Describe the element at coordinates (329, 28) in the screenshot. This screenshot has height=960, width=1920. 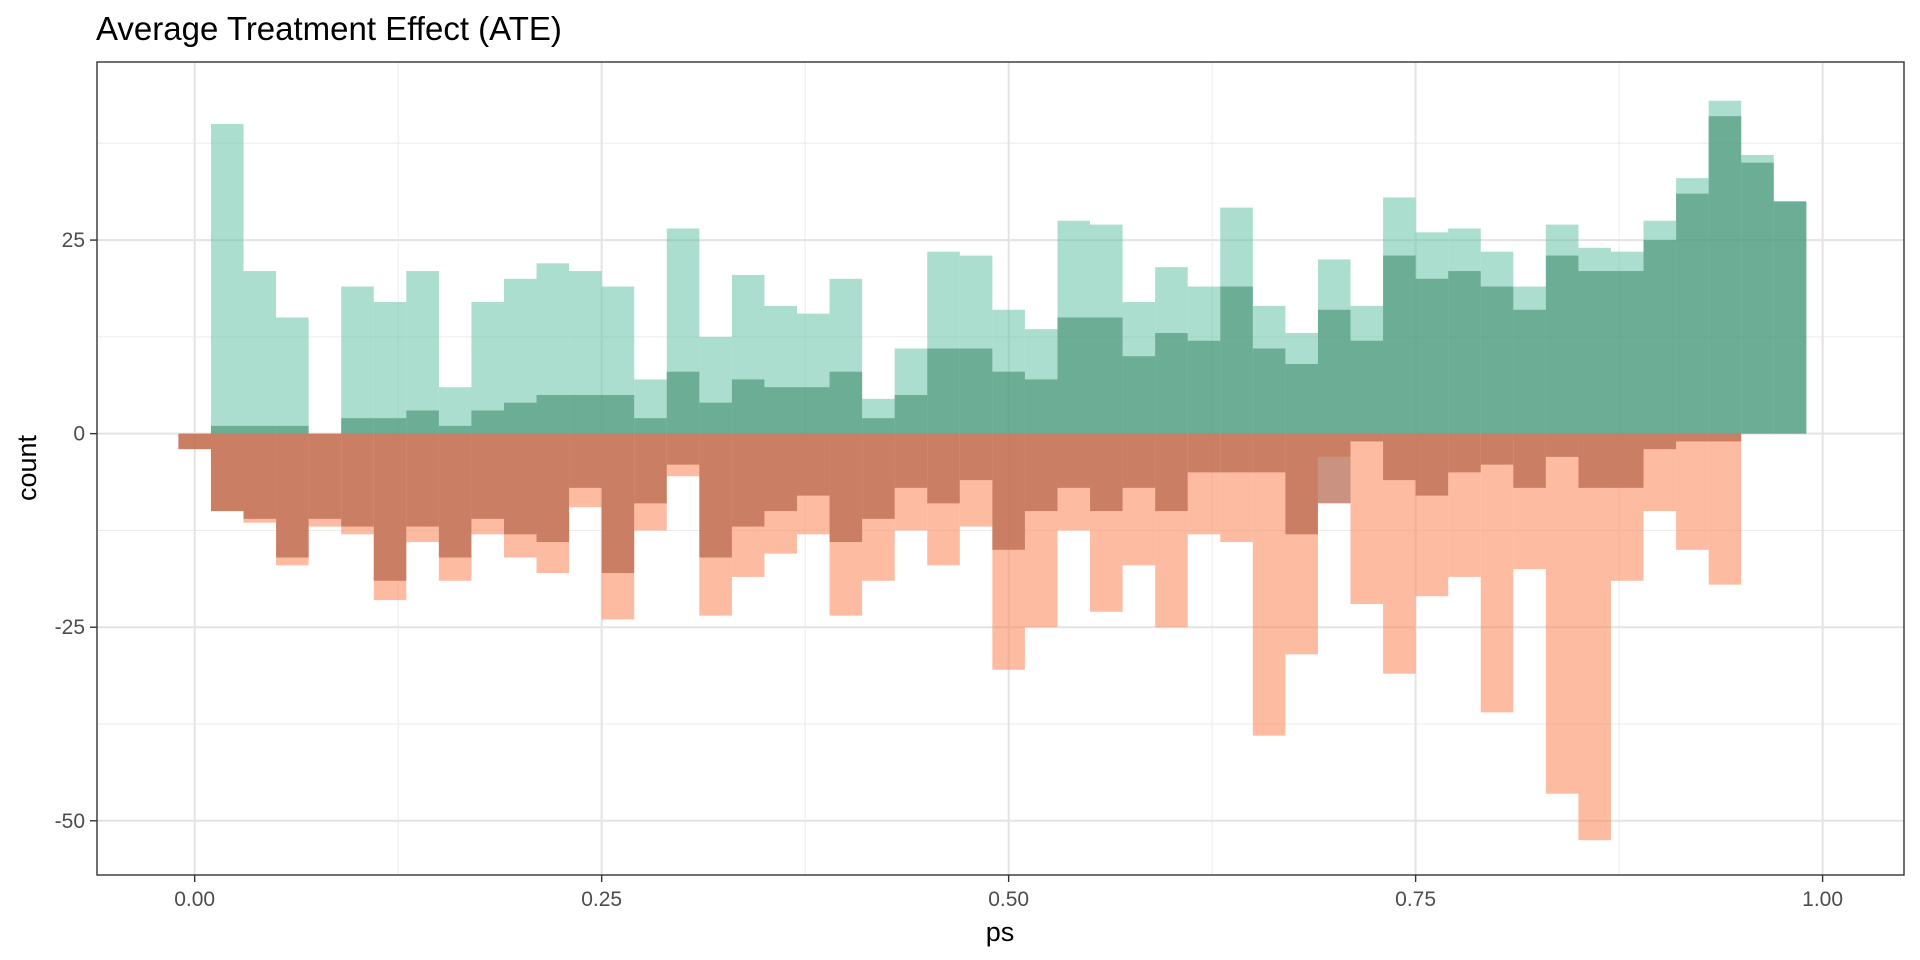
I see `chart-title: Average Treatment Effect (ATE)` at that location.